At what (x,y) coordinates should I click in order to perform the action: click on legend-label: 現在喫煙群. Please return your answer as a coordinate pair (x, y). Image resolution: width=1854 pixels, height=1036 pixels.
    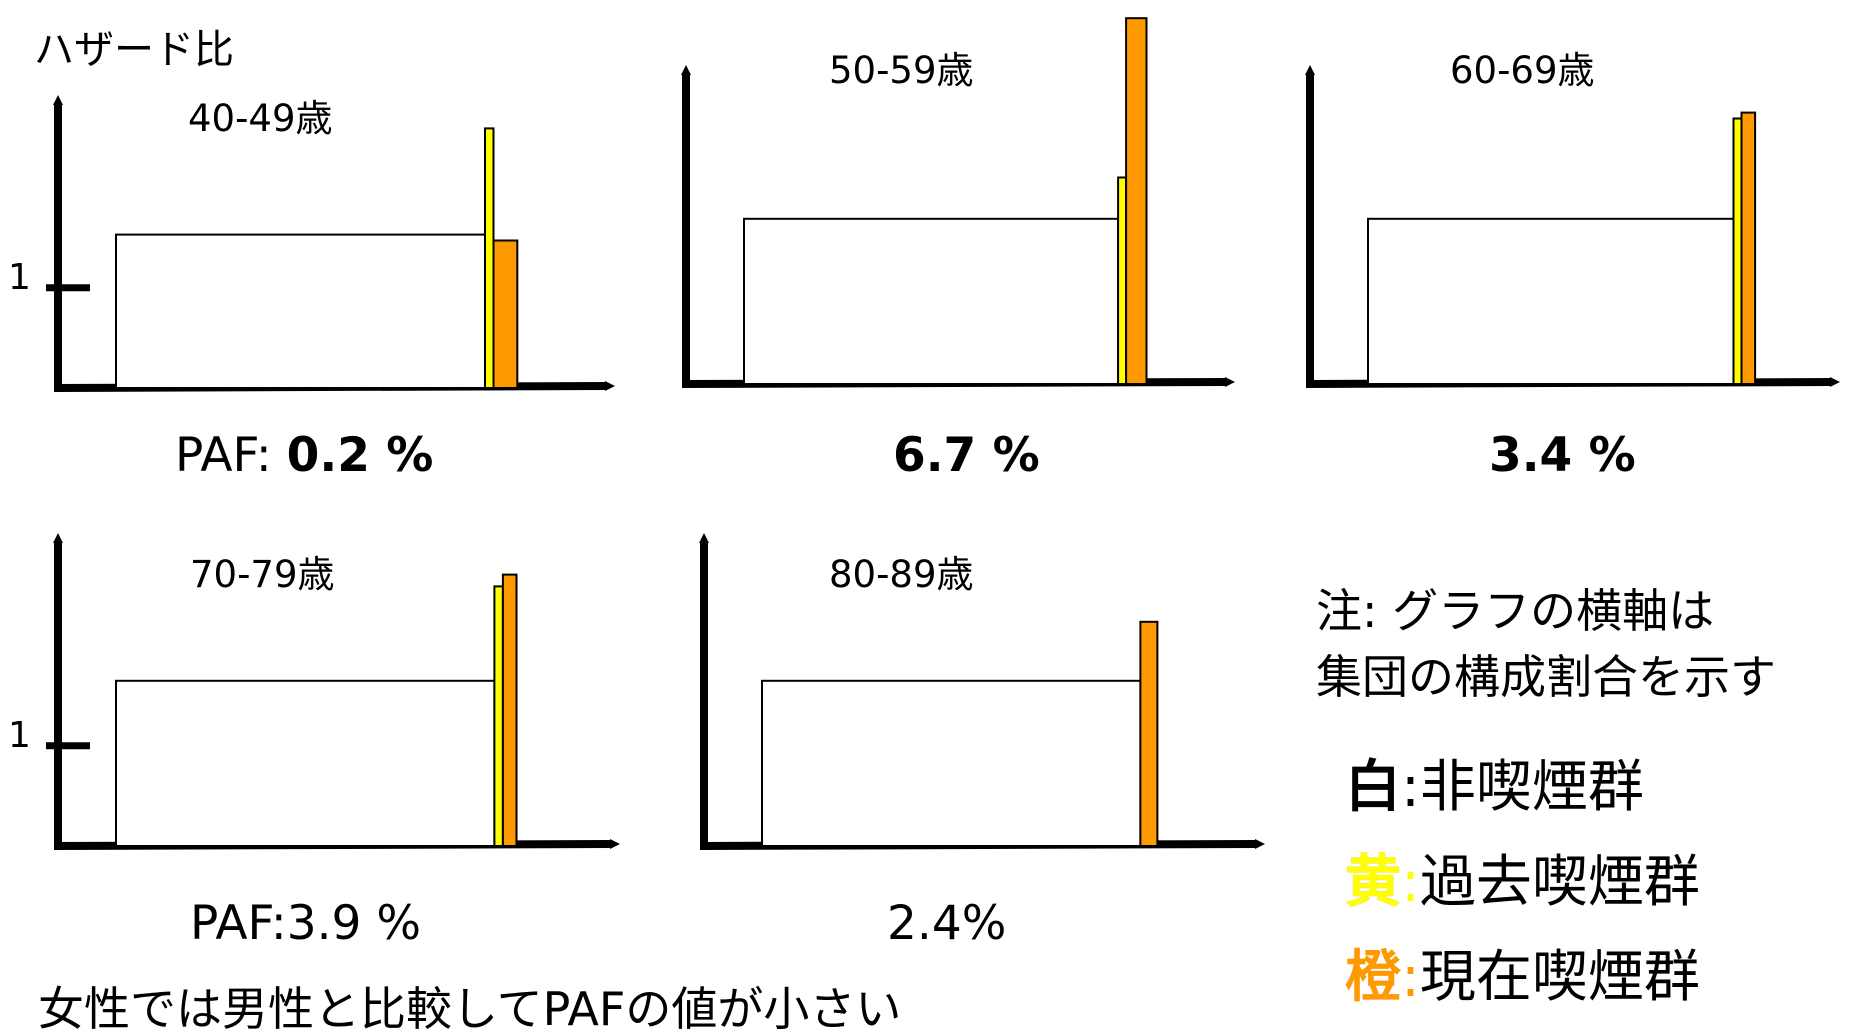
    Looking at the image, I should click on (1559, 977).